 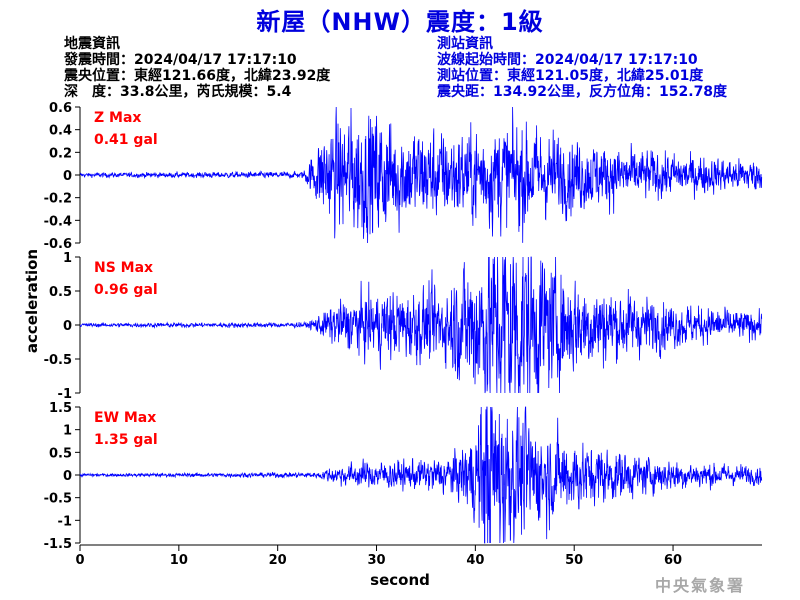 I want to click on ew-y-tick-label: -0.5, so click(x=58, y=499).